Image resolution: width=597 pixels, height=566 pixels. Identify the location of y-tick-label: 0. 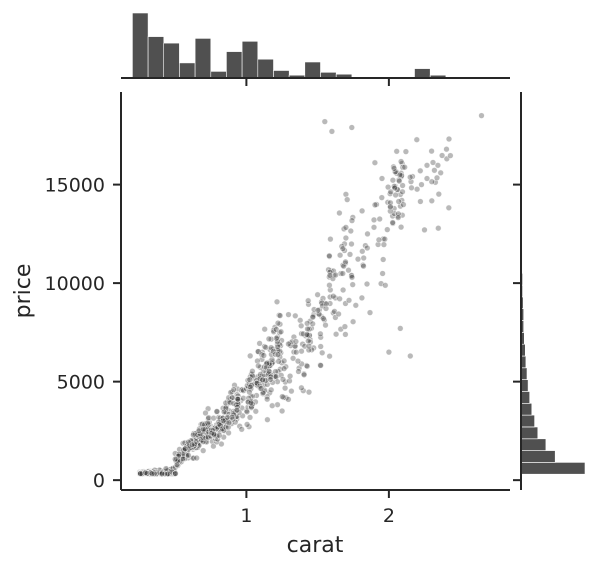
(99, 481).